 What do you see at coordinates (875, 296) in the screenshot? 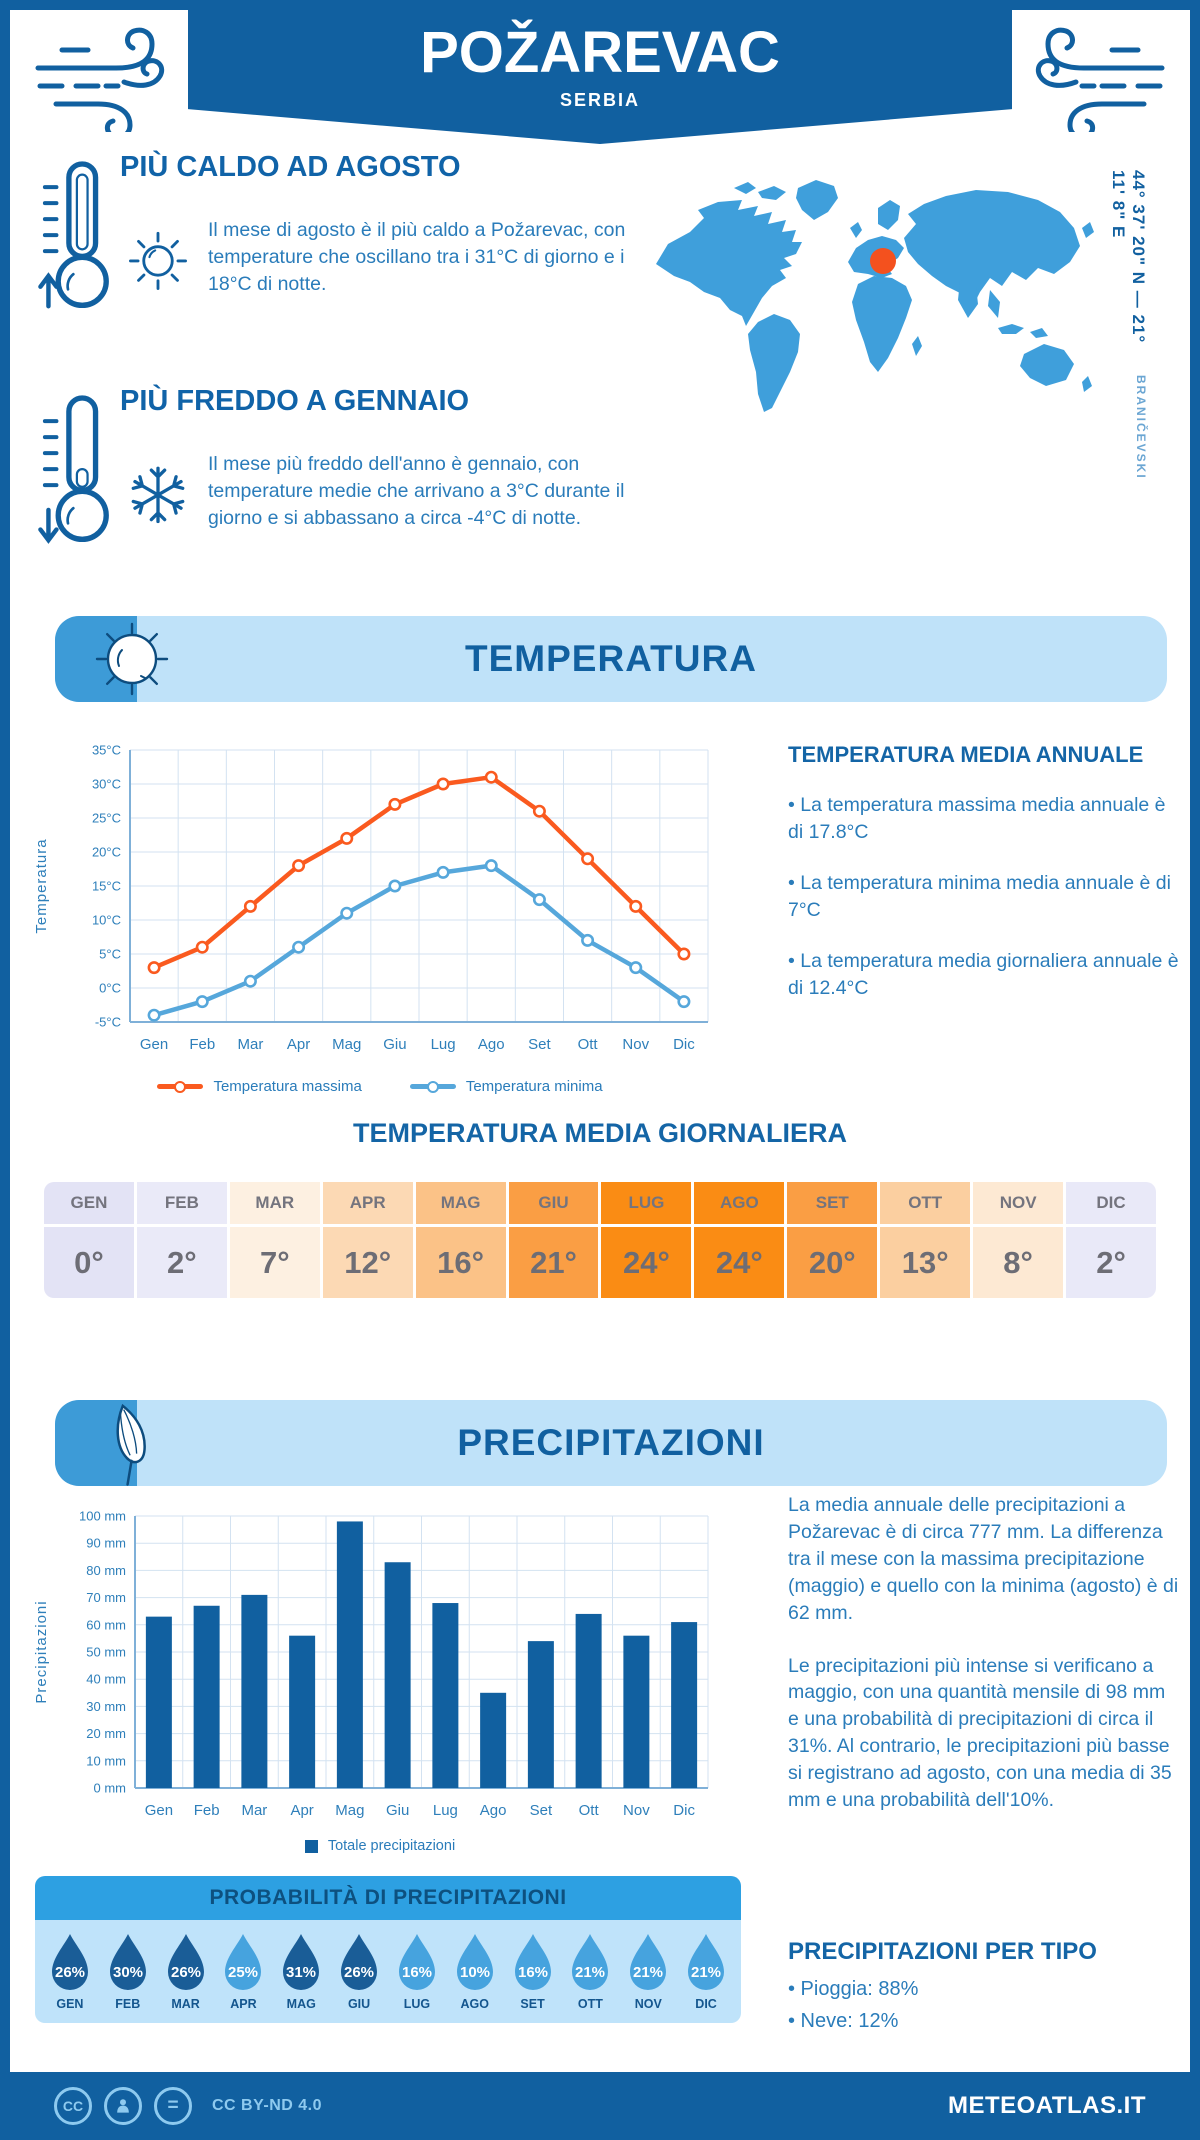
I see `world-map` at bounding box center [875, 296].